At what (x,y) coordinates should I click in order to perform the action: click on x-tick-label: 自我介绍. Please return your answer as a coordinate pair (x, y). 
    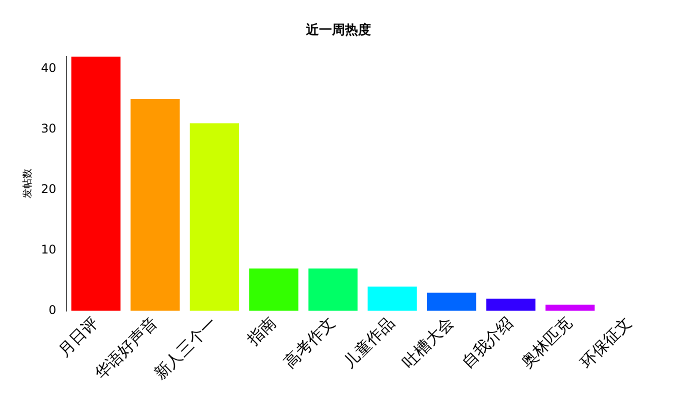
    Looking at the image, I should click on (487, 342).